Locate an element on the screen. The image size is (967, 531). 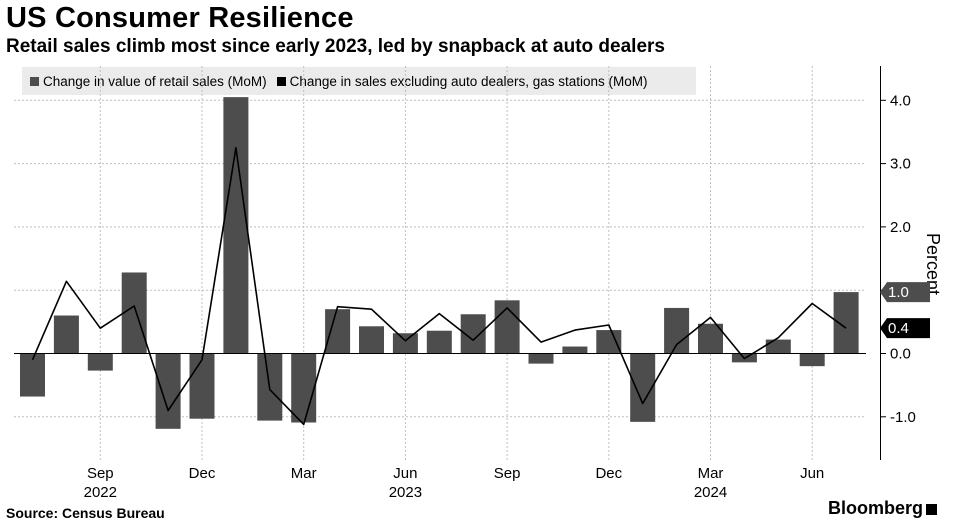
y-tick-label: 2.0 is located at coordinates (900, 227).